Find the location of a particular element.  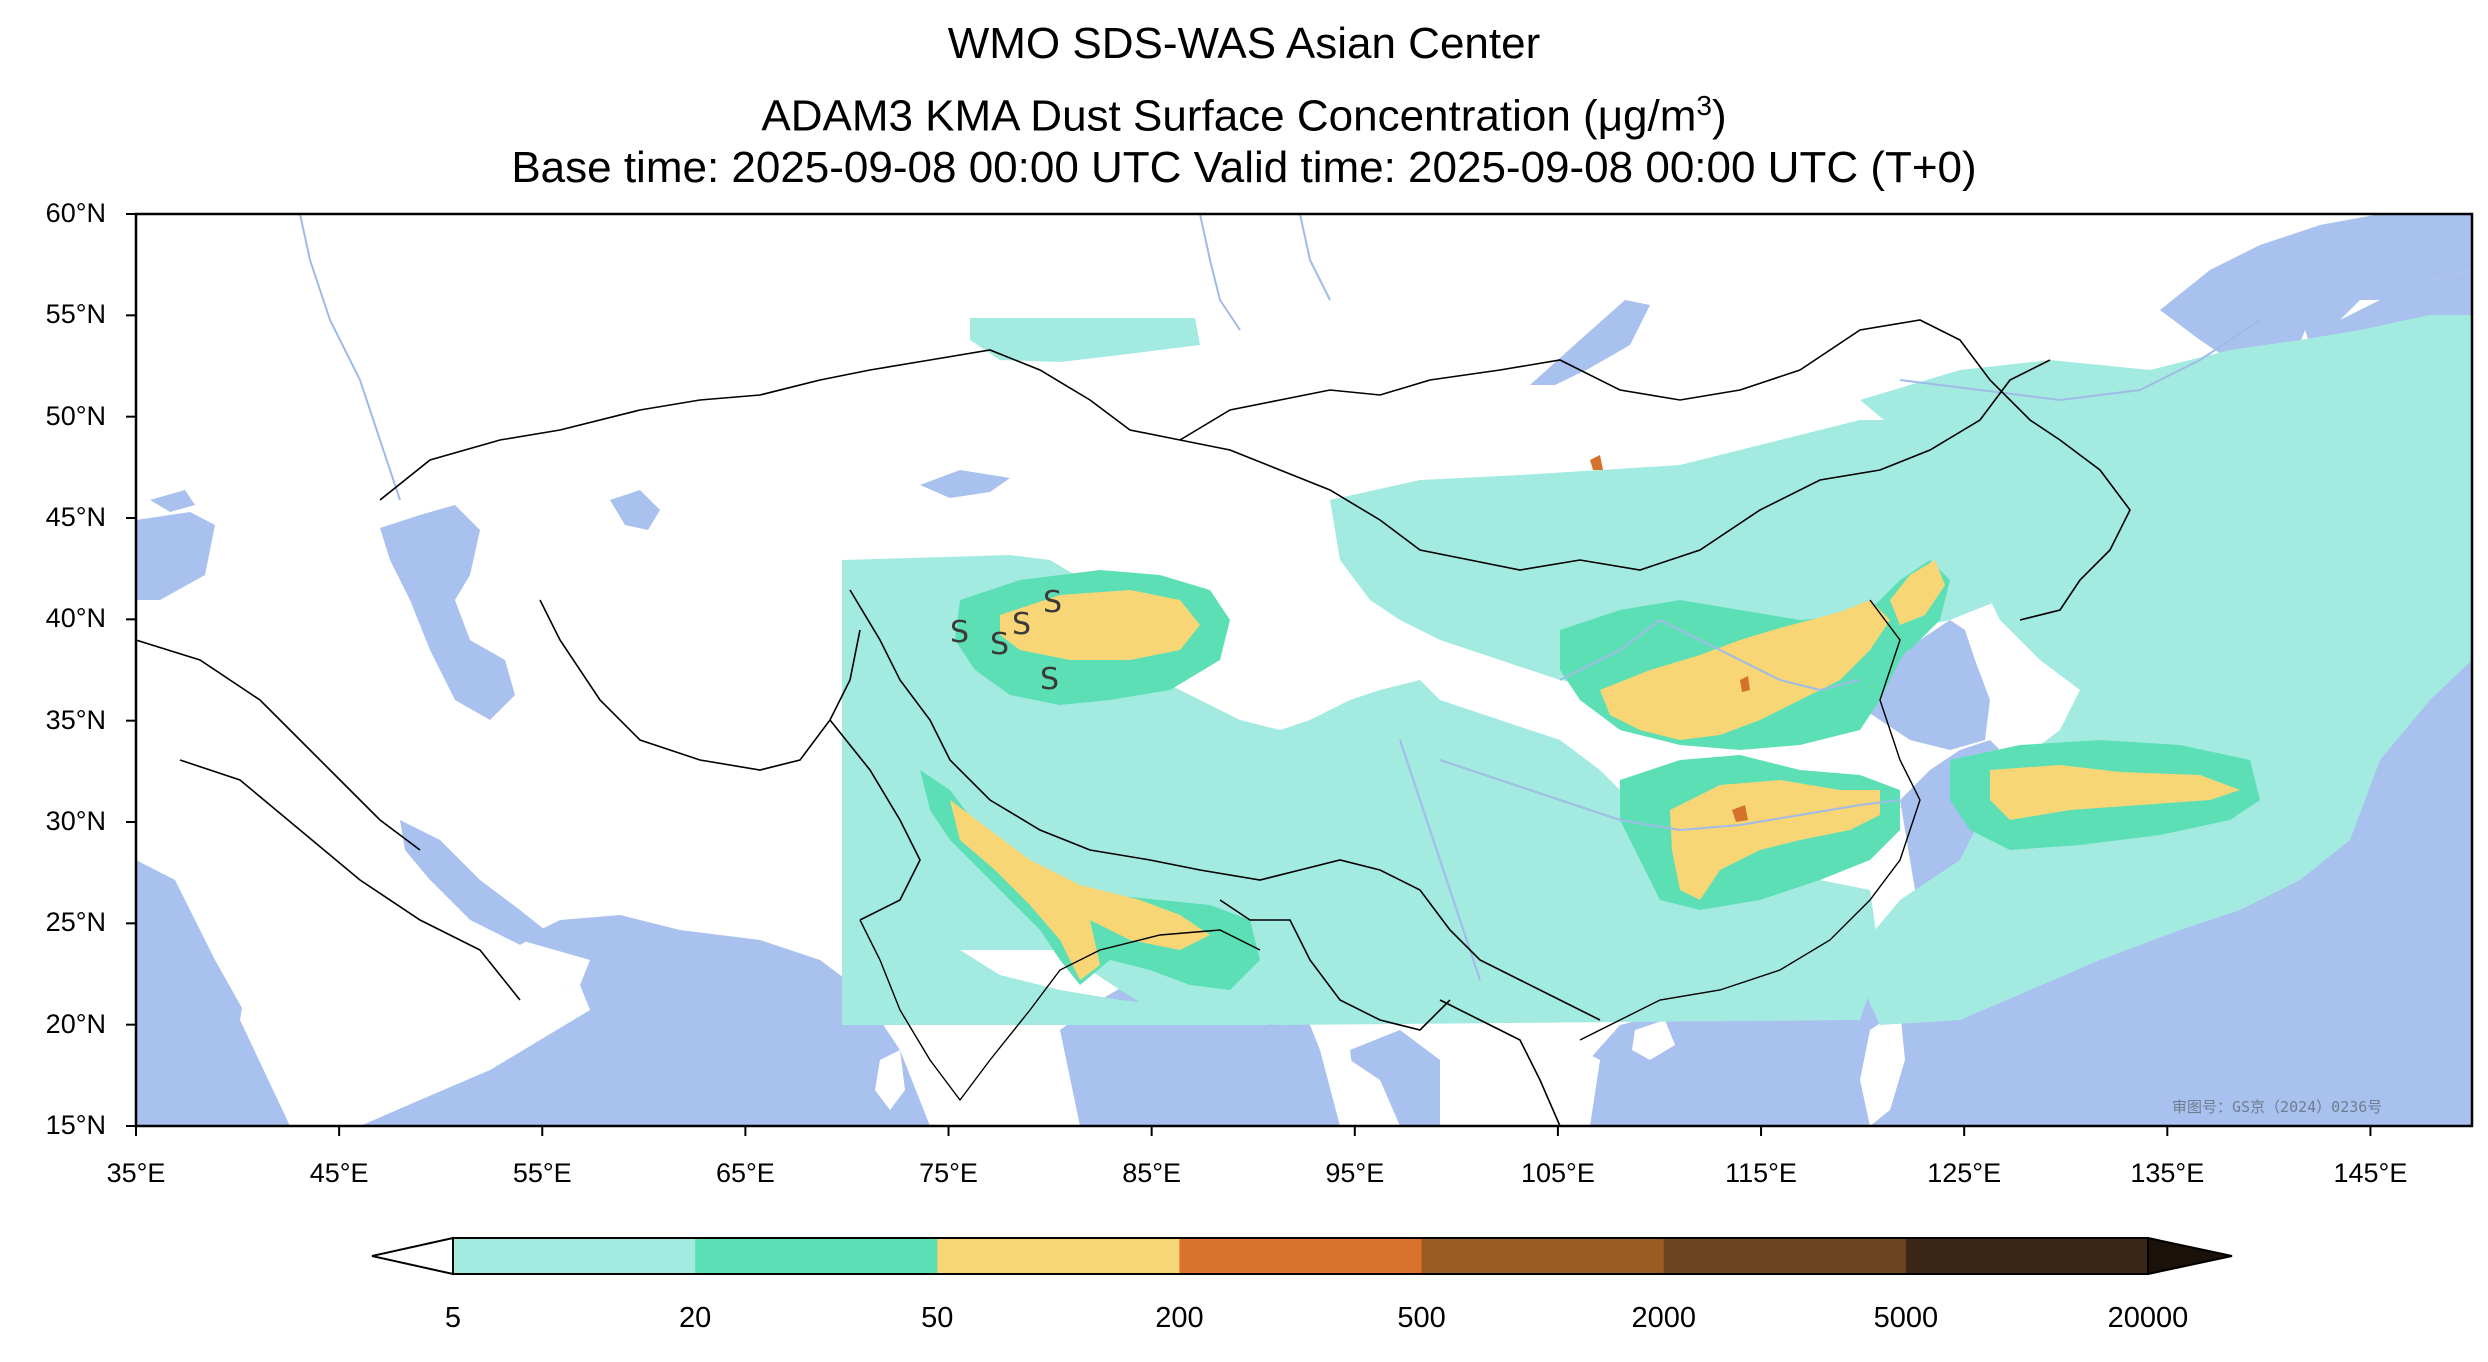

aral-sea is located at coordinates (635, 510).